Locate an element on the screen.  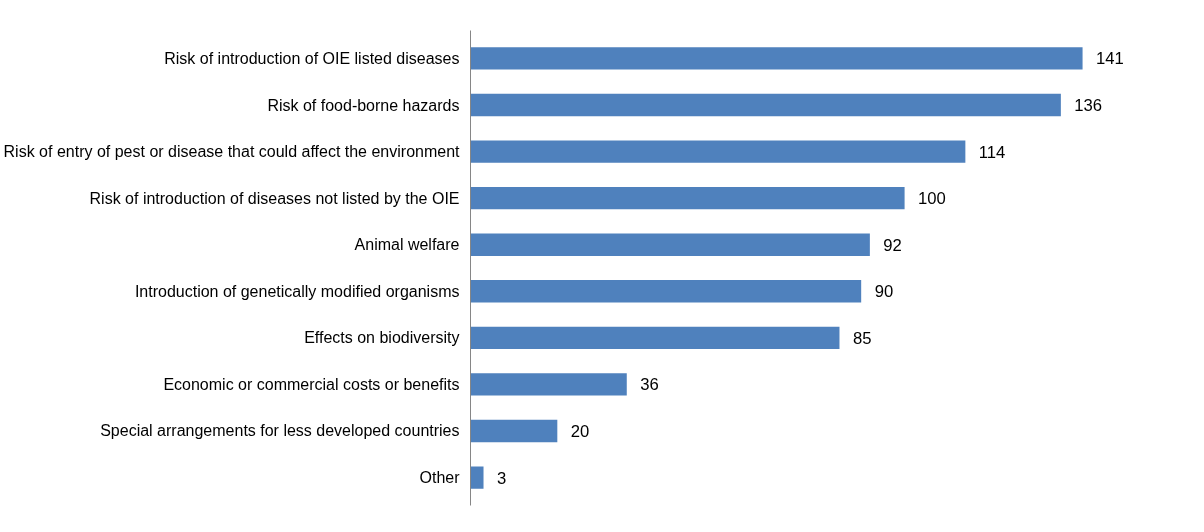
y-tick-label: Risk of introduction of diseases not listed by the OIE is located at coordinates (274, 198).